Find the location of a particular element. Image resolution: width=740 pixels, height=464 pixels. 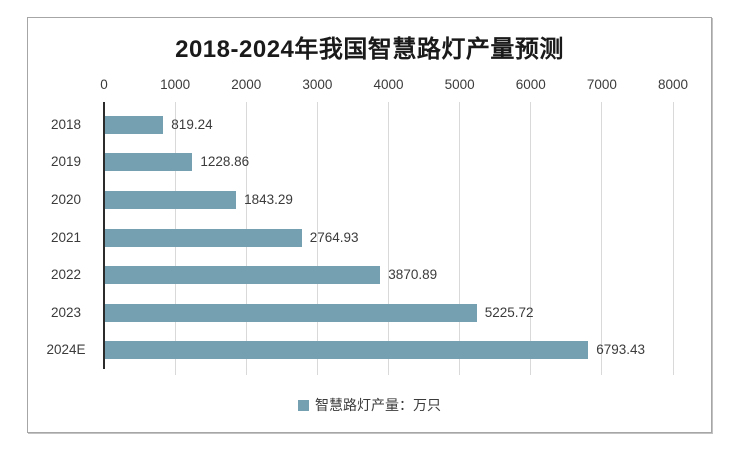

value-label: 819.24 is located at coordinates (192, 124).